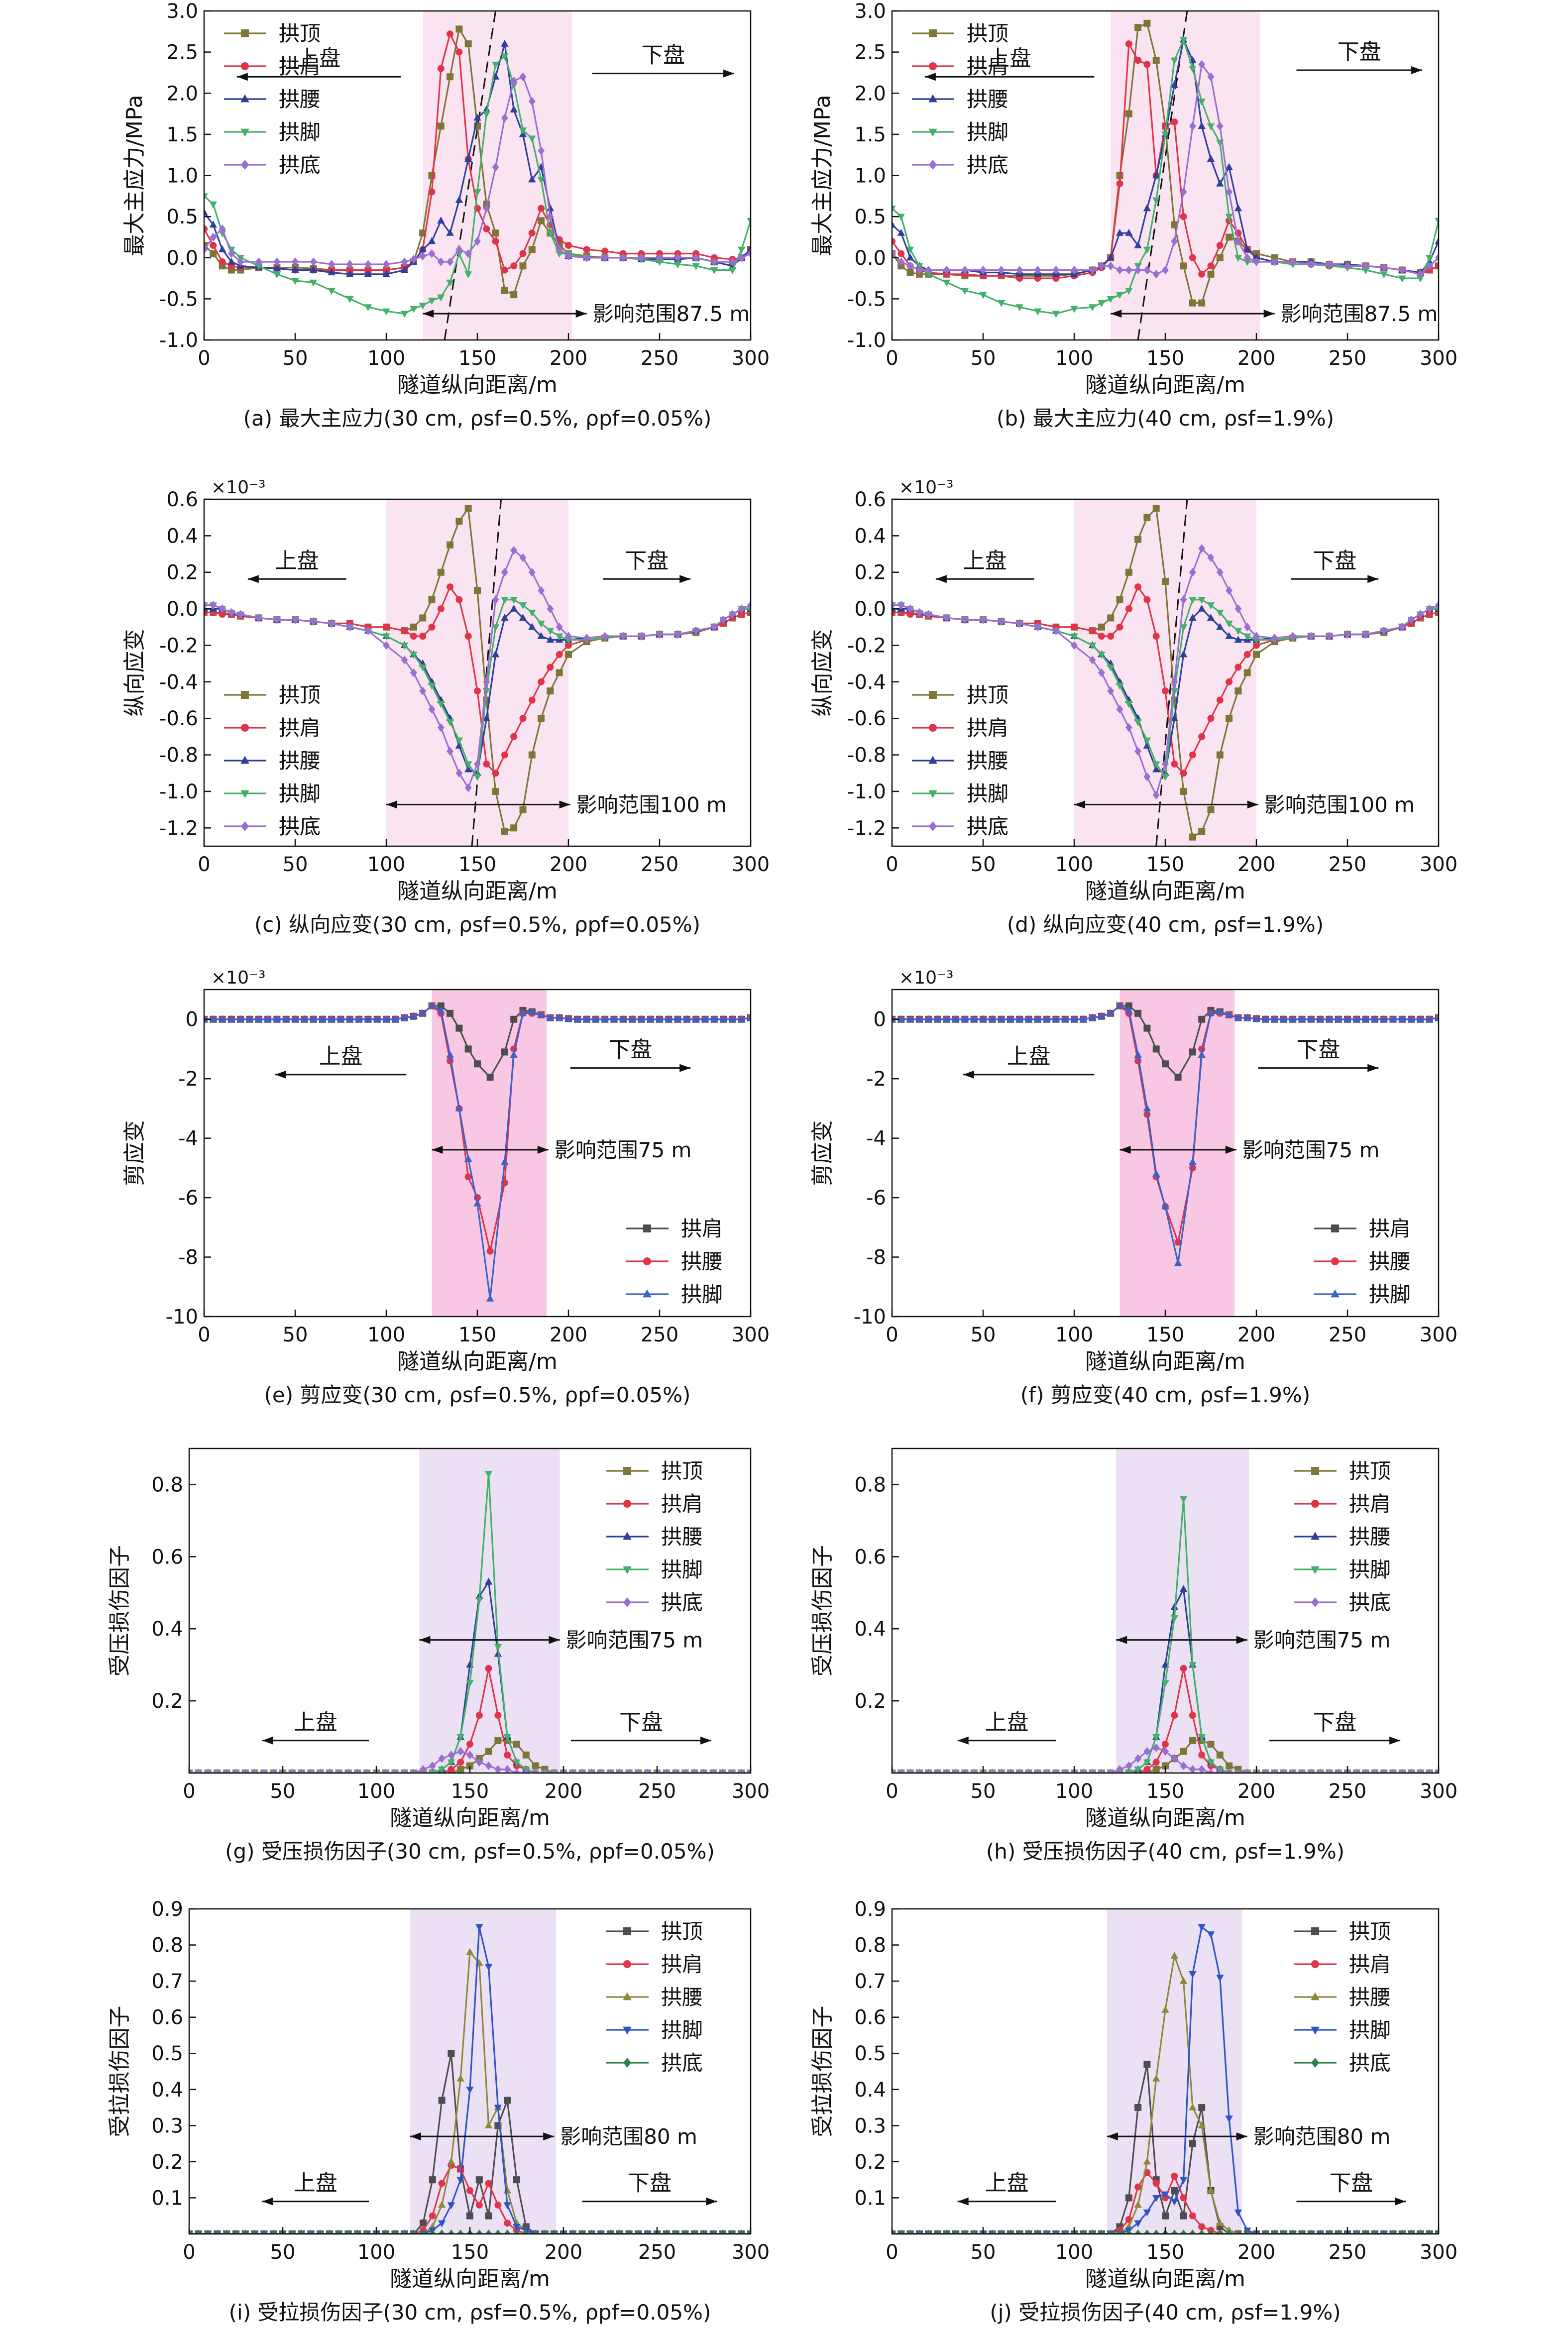  Describe the element at coordinates (1165, 924) in the screenshot. I see `panel-caption: (d) 纵向应变(40 cm, ρsf=1.9%)` at that location.